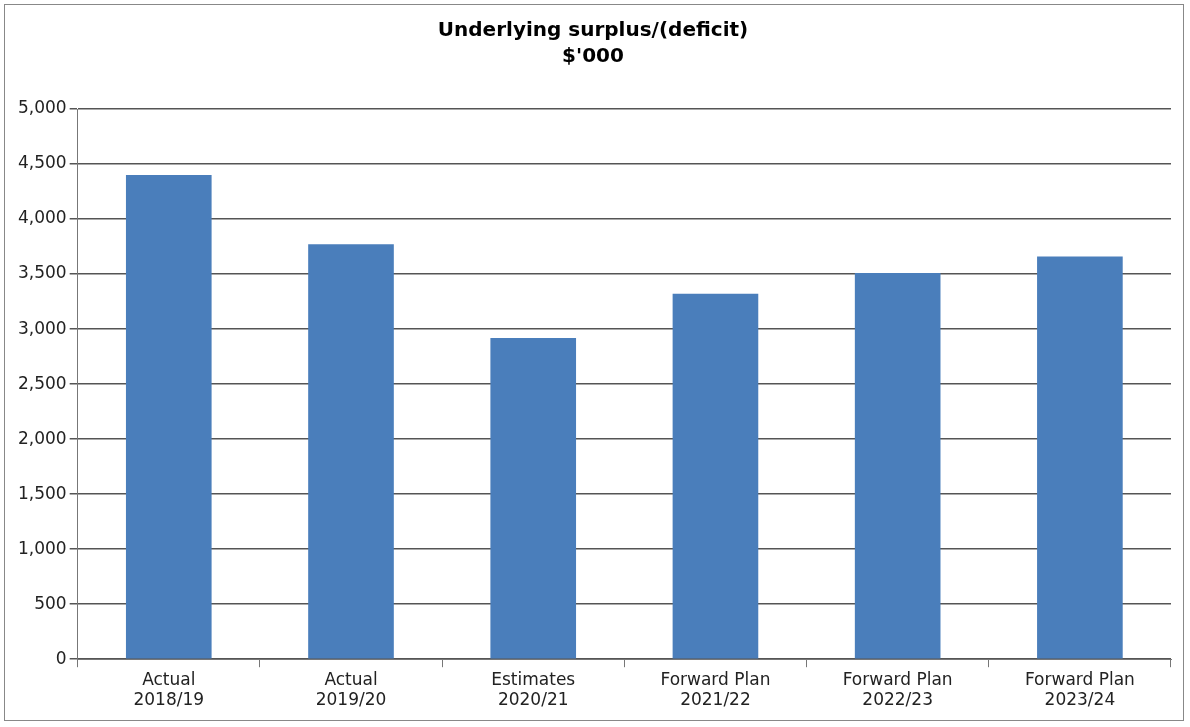 The image size is (1190, 727). What do you see at coordinates (42, 437) in the screenshot?
I see `y-tick-label: 2,000` at bounding box center [42, 437].